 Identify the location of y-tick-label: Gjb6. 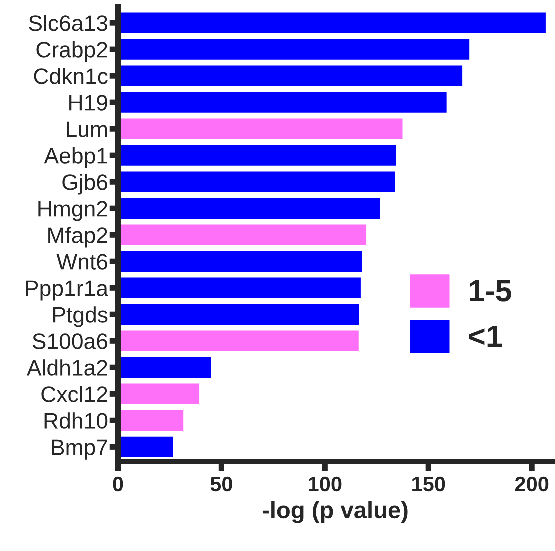
(85, 184).